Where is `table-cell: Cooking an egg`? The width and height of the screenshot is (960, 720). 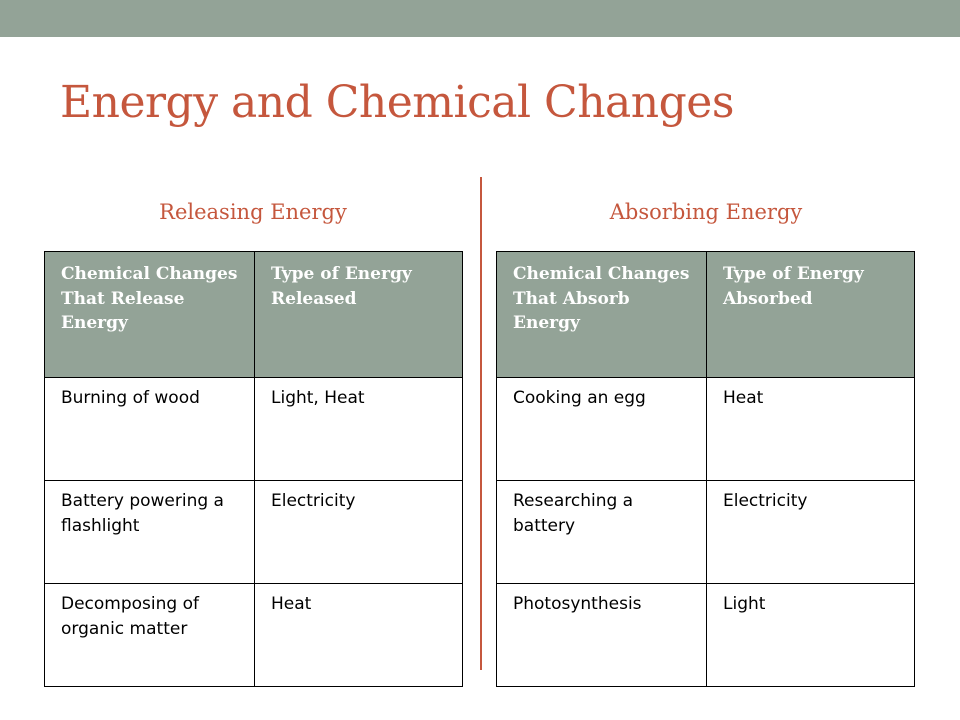
table-cell: Cooking an egg is located at coordinates (601, 429).